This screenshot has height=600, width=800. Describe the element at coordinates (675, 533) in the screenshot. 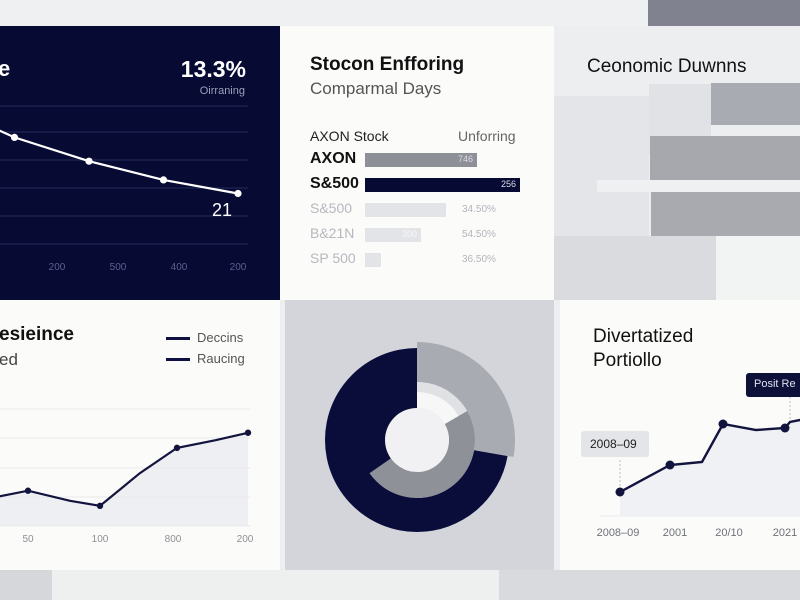

I see `portfolio-x-tick: 2001` at that location.